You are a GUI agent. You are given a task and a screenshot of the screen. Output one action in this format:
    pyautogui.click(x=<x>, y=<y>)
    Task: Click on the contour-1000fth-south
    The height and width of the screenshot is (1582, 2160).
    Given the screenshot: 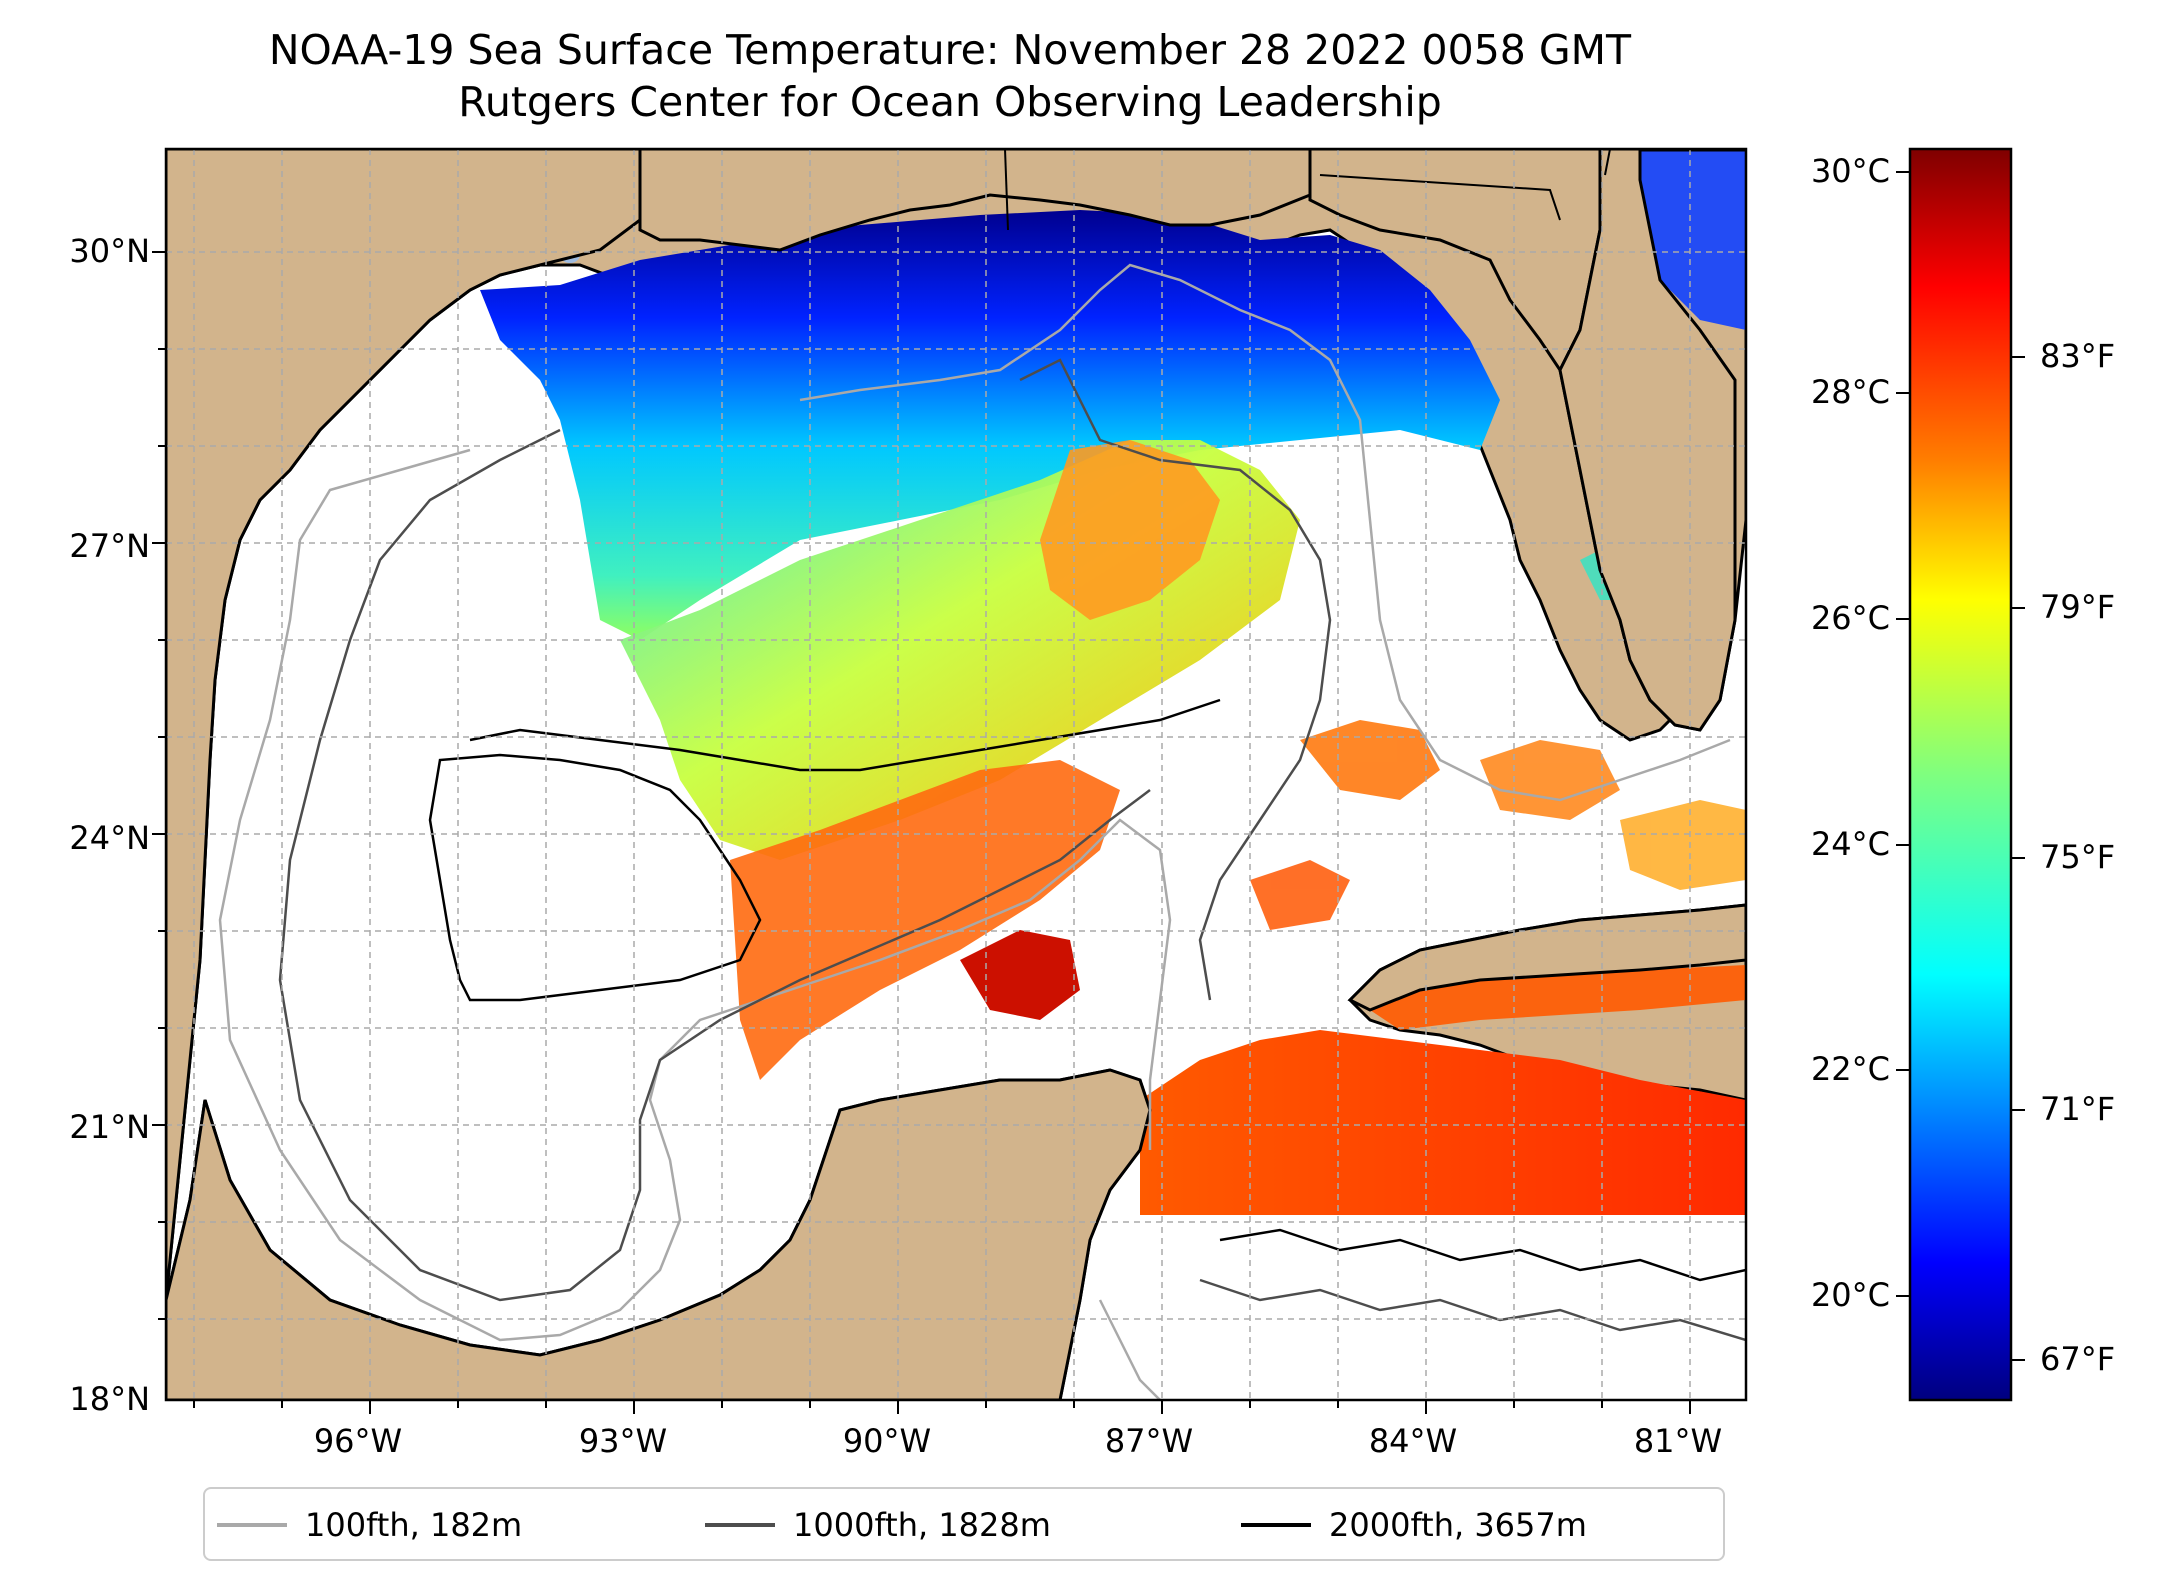 What is the action you would take?
    pyautogui.click(x=1472, y=1310)
    